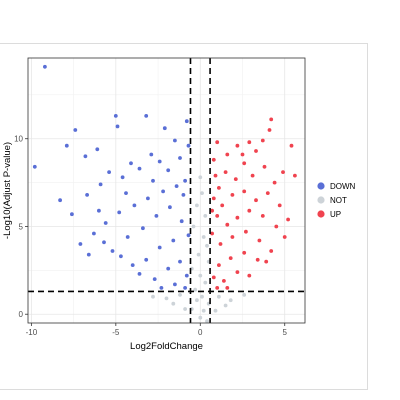 The width and height of the screenshot is (400, 400). Describe the element at coordinates (321, 186) in the screenshot. I see `legend-key-down` at that location.